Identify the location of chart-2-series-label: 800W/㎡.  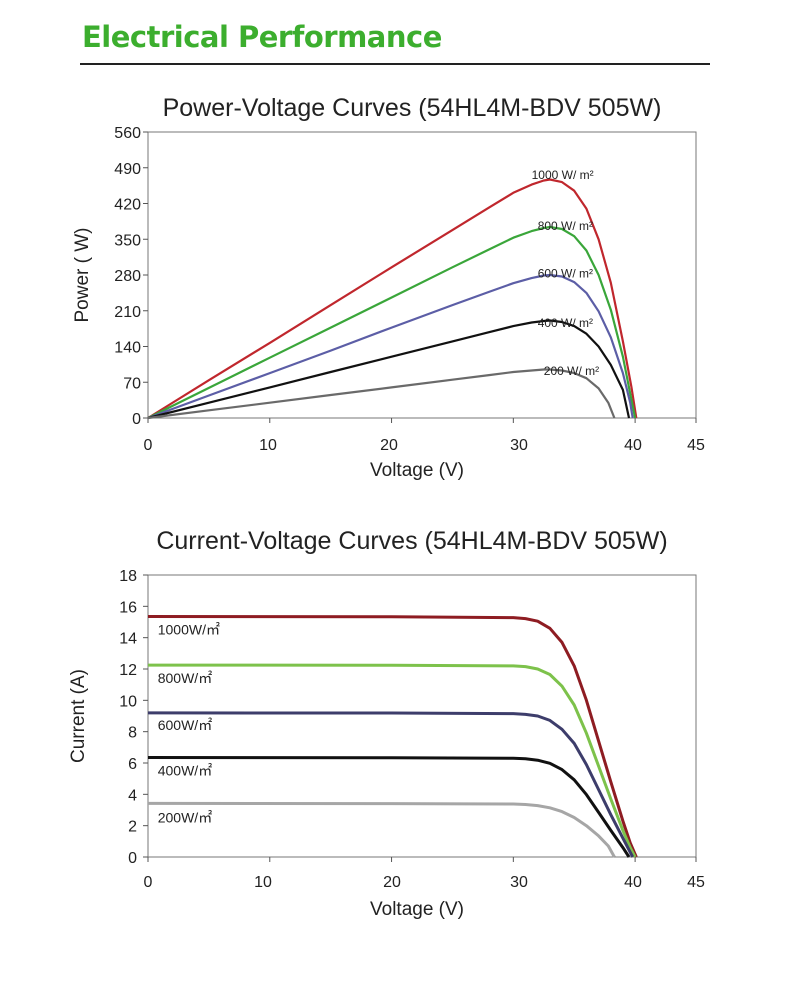
(185, 678).